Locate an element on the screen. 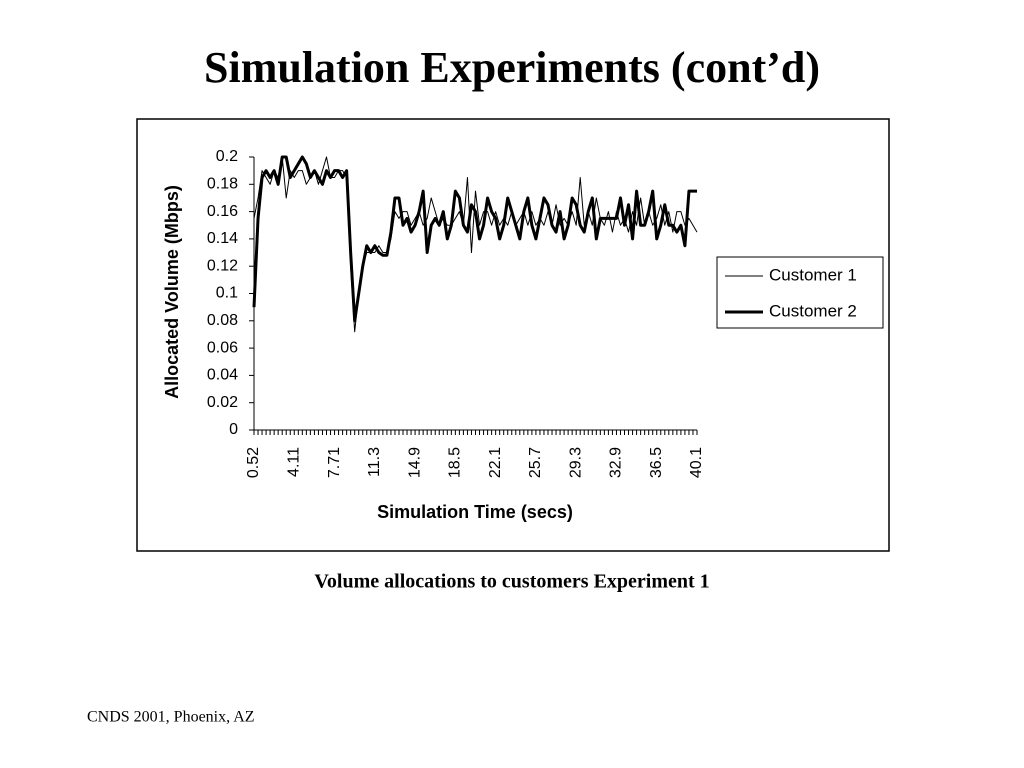 This screenshot has height=768, width=1024. series-line is located at coordinates (474, 239).